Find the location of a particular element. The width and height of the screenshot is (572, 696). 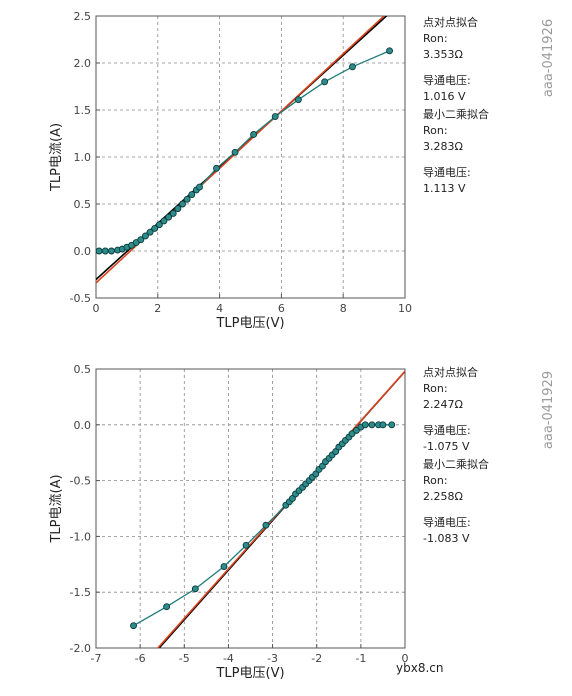

y-tick-label: 2.0 is located at coordinates (83, 63).